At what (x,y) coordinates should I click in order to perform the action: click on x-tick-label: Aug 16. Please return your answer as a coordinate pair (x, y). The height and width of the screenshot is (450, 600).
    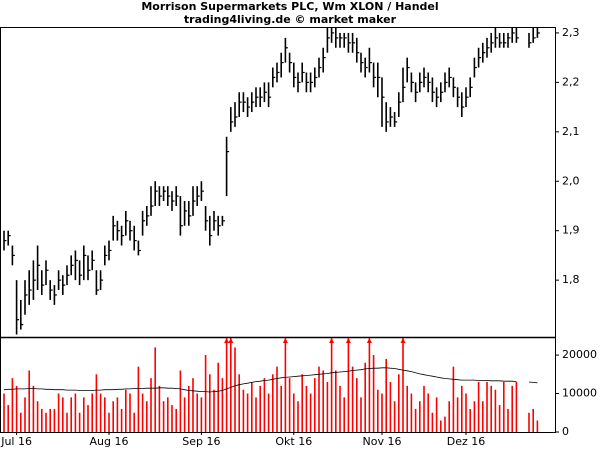
    Looking at the image, I should click on (109, 441).